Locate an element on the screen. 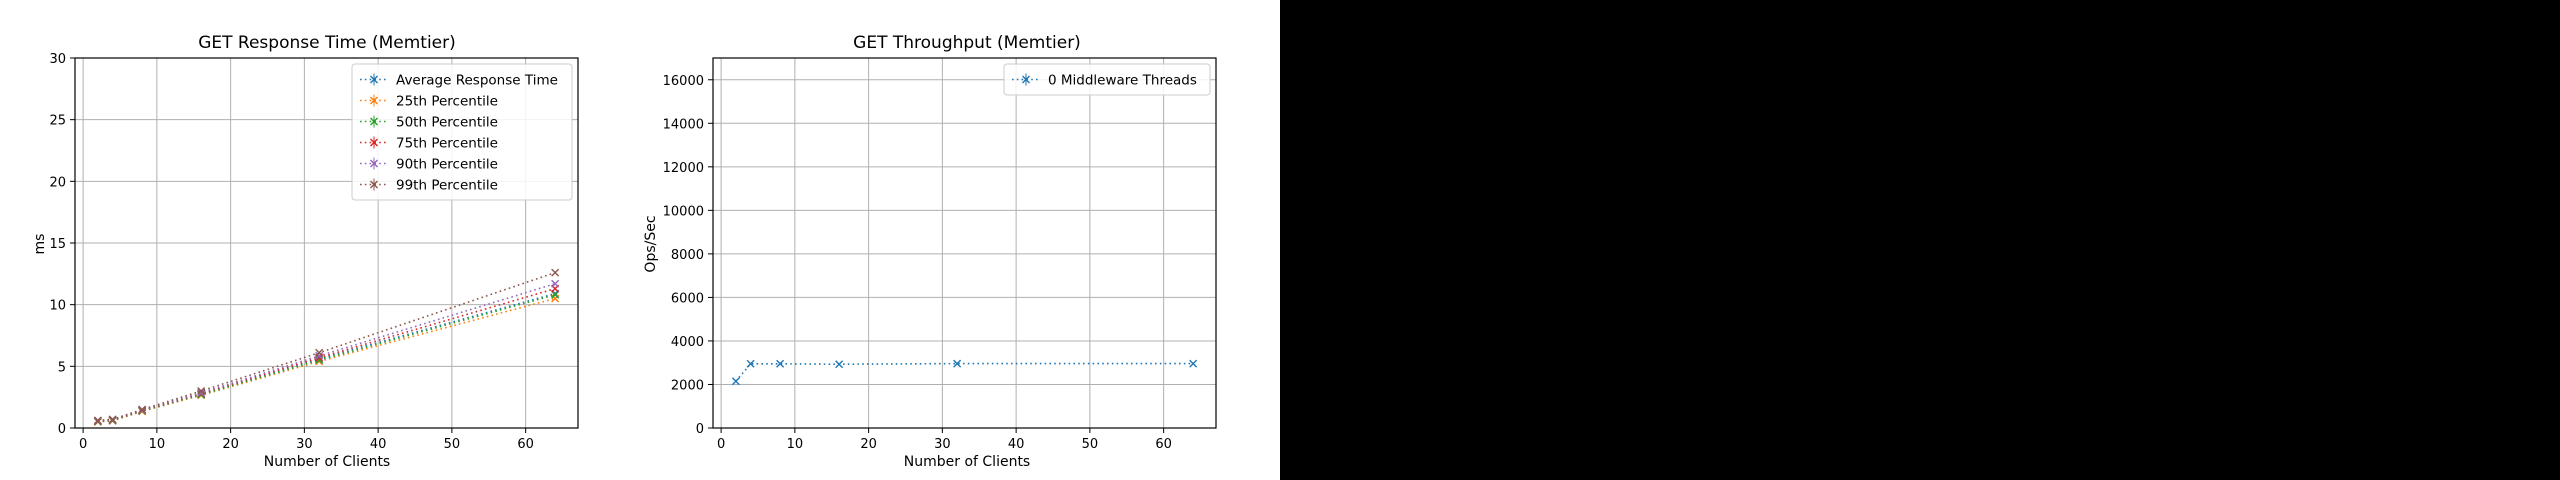  chart-title: GET Throughput (Memtier) is located at coordinates (967, 43).